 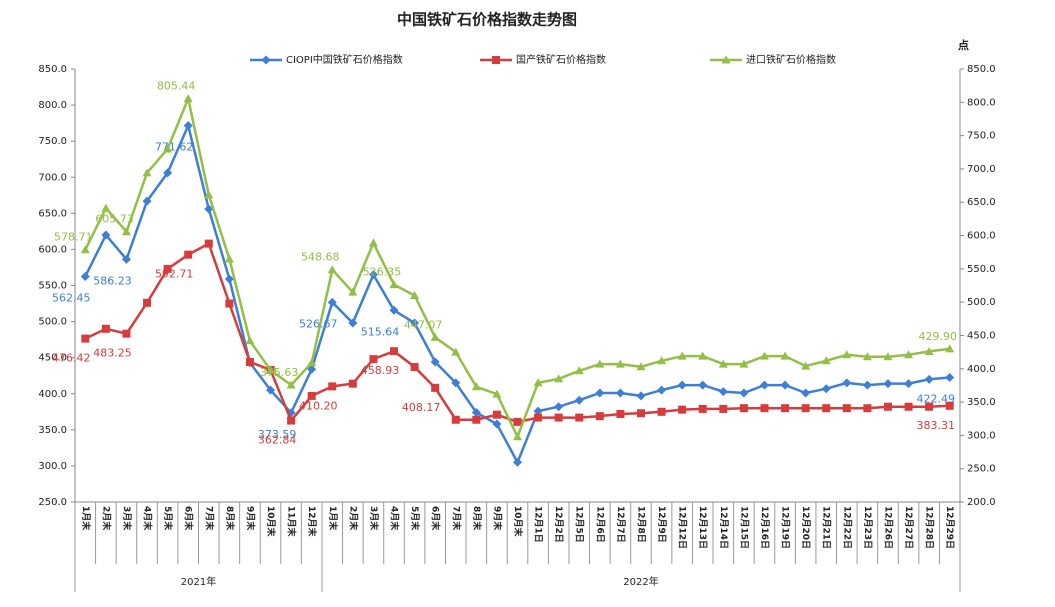 What do you see at coordinates (271, 522) in the screenshot?
I see `x-tick-label: 10月末` at bounding box center [271, 522].